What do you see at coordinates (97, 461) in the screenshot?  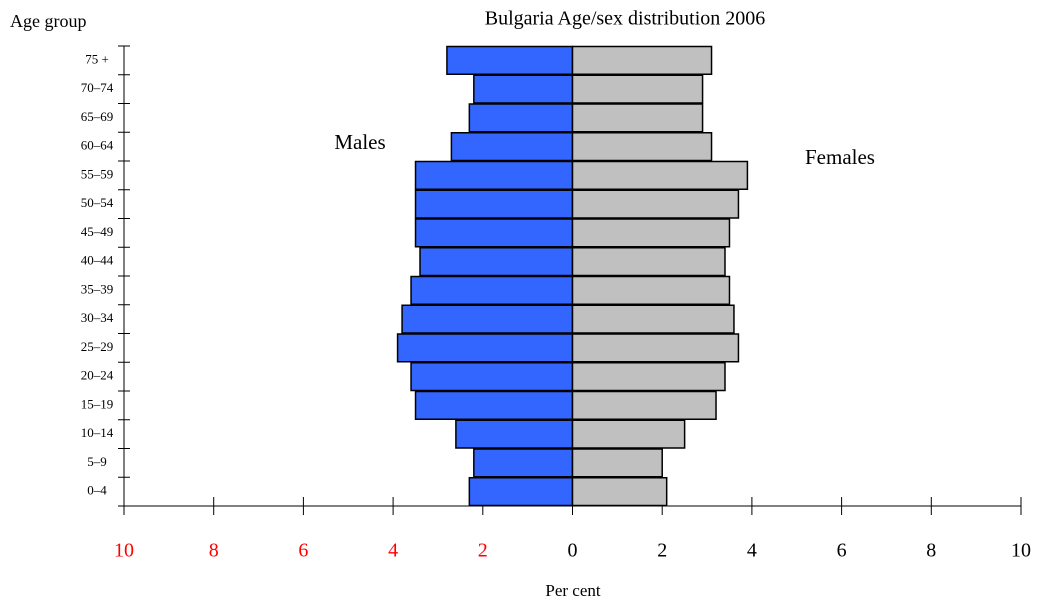 I see `y-tick-label: 5–9` at bounding box center [97, 461].